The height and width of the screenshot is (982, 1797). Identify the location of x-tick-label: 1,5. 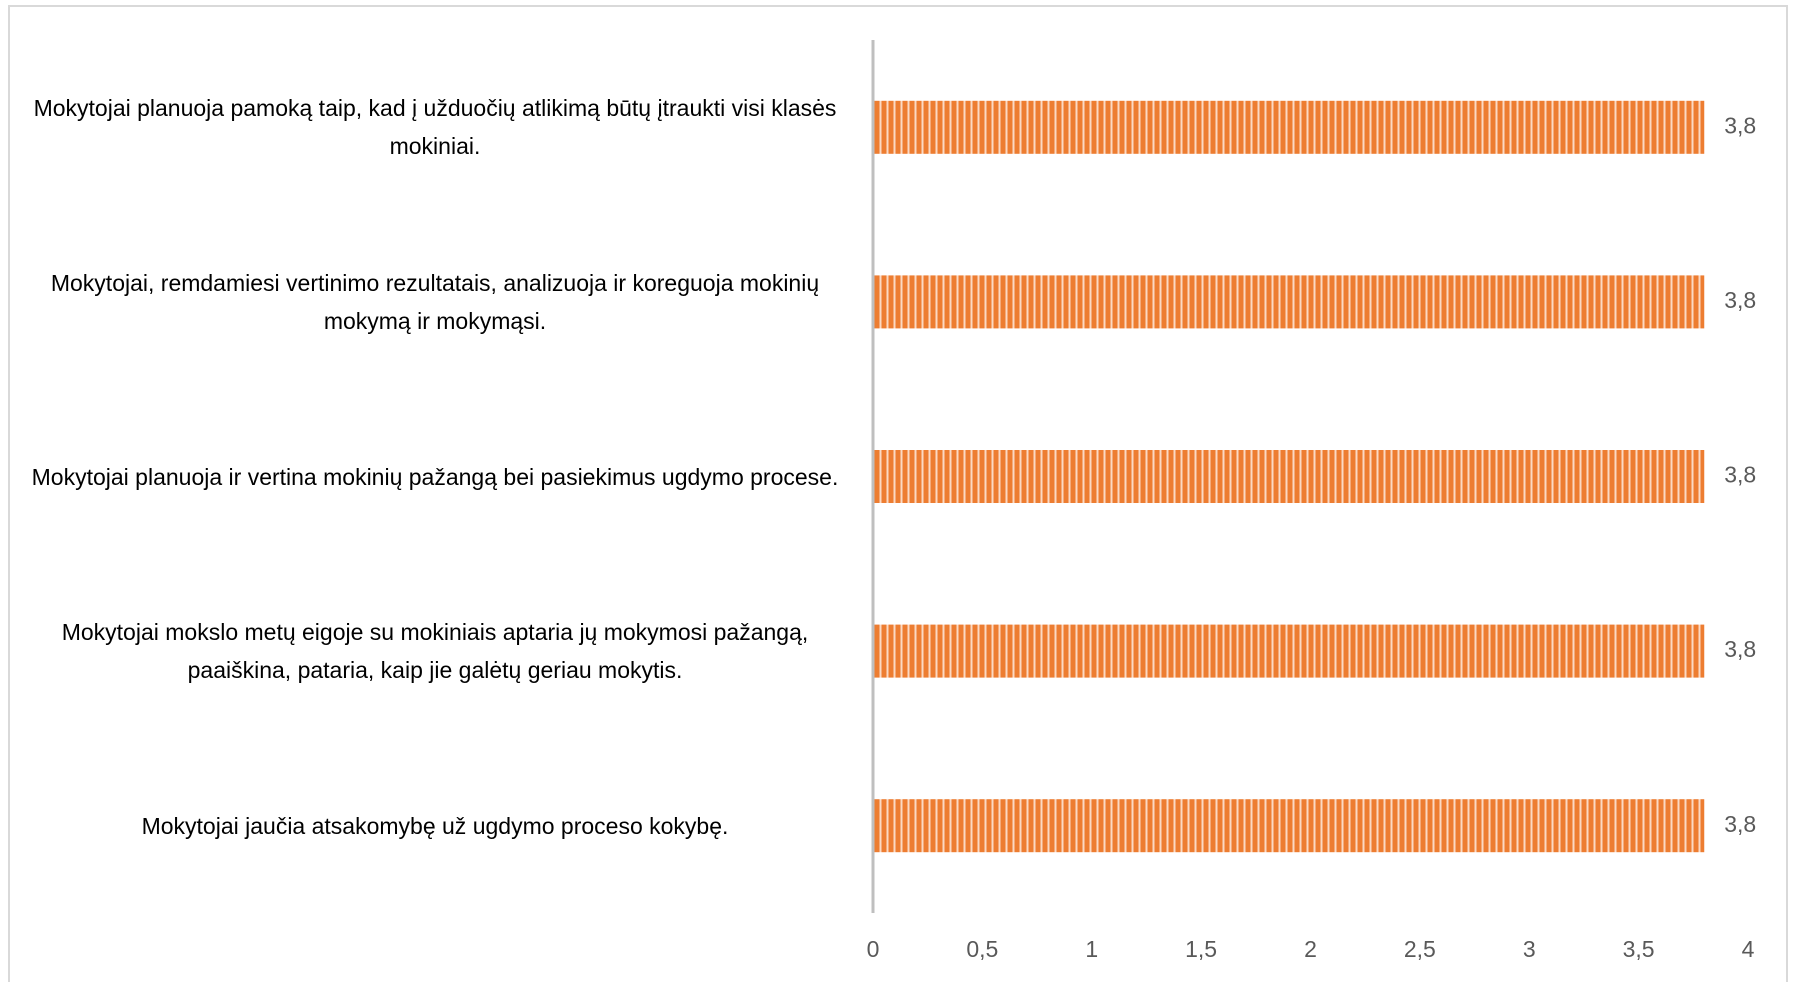
(1201, 949).